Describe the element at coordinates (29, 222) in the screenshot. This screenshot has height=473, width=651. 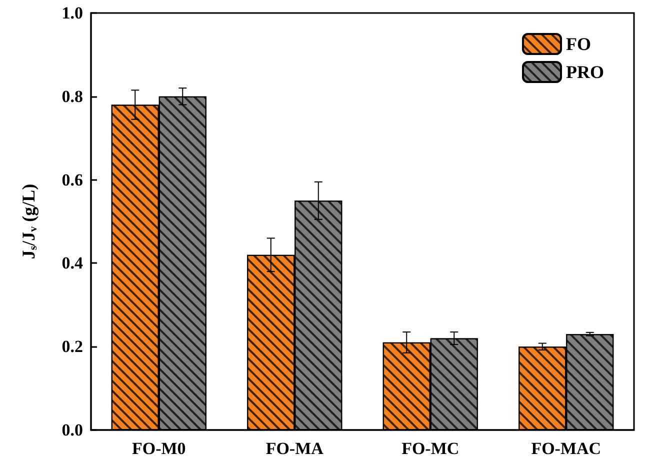
I see `y-axis-title: Js/Jv (g/L)` at that location.